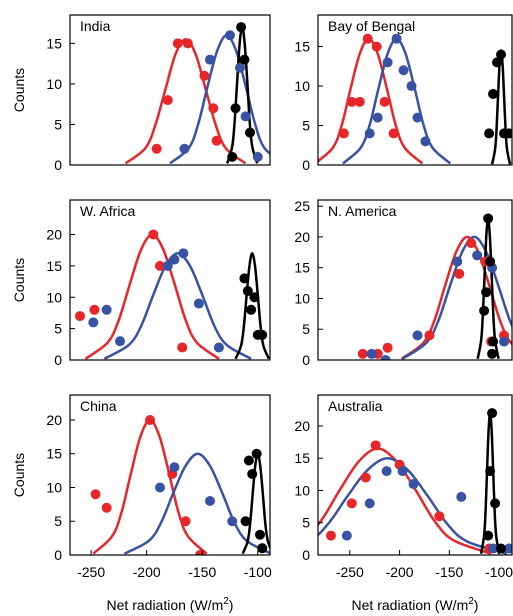  What do you see at coordinates (95, 26) in the screenshot?
I see `panel-title: India` at bounding box center [95, 26].